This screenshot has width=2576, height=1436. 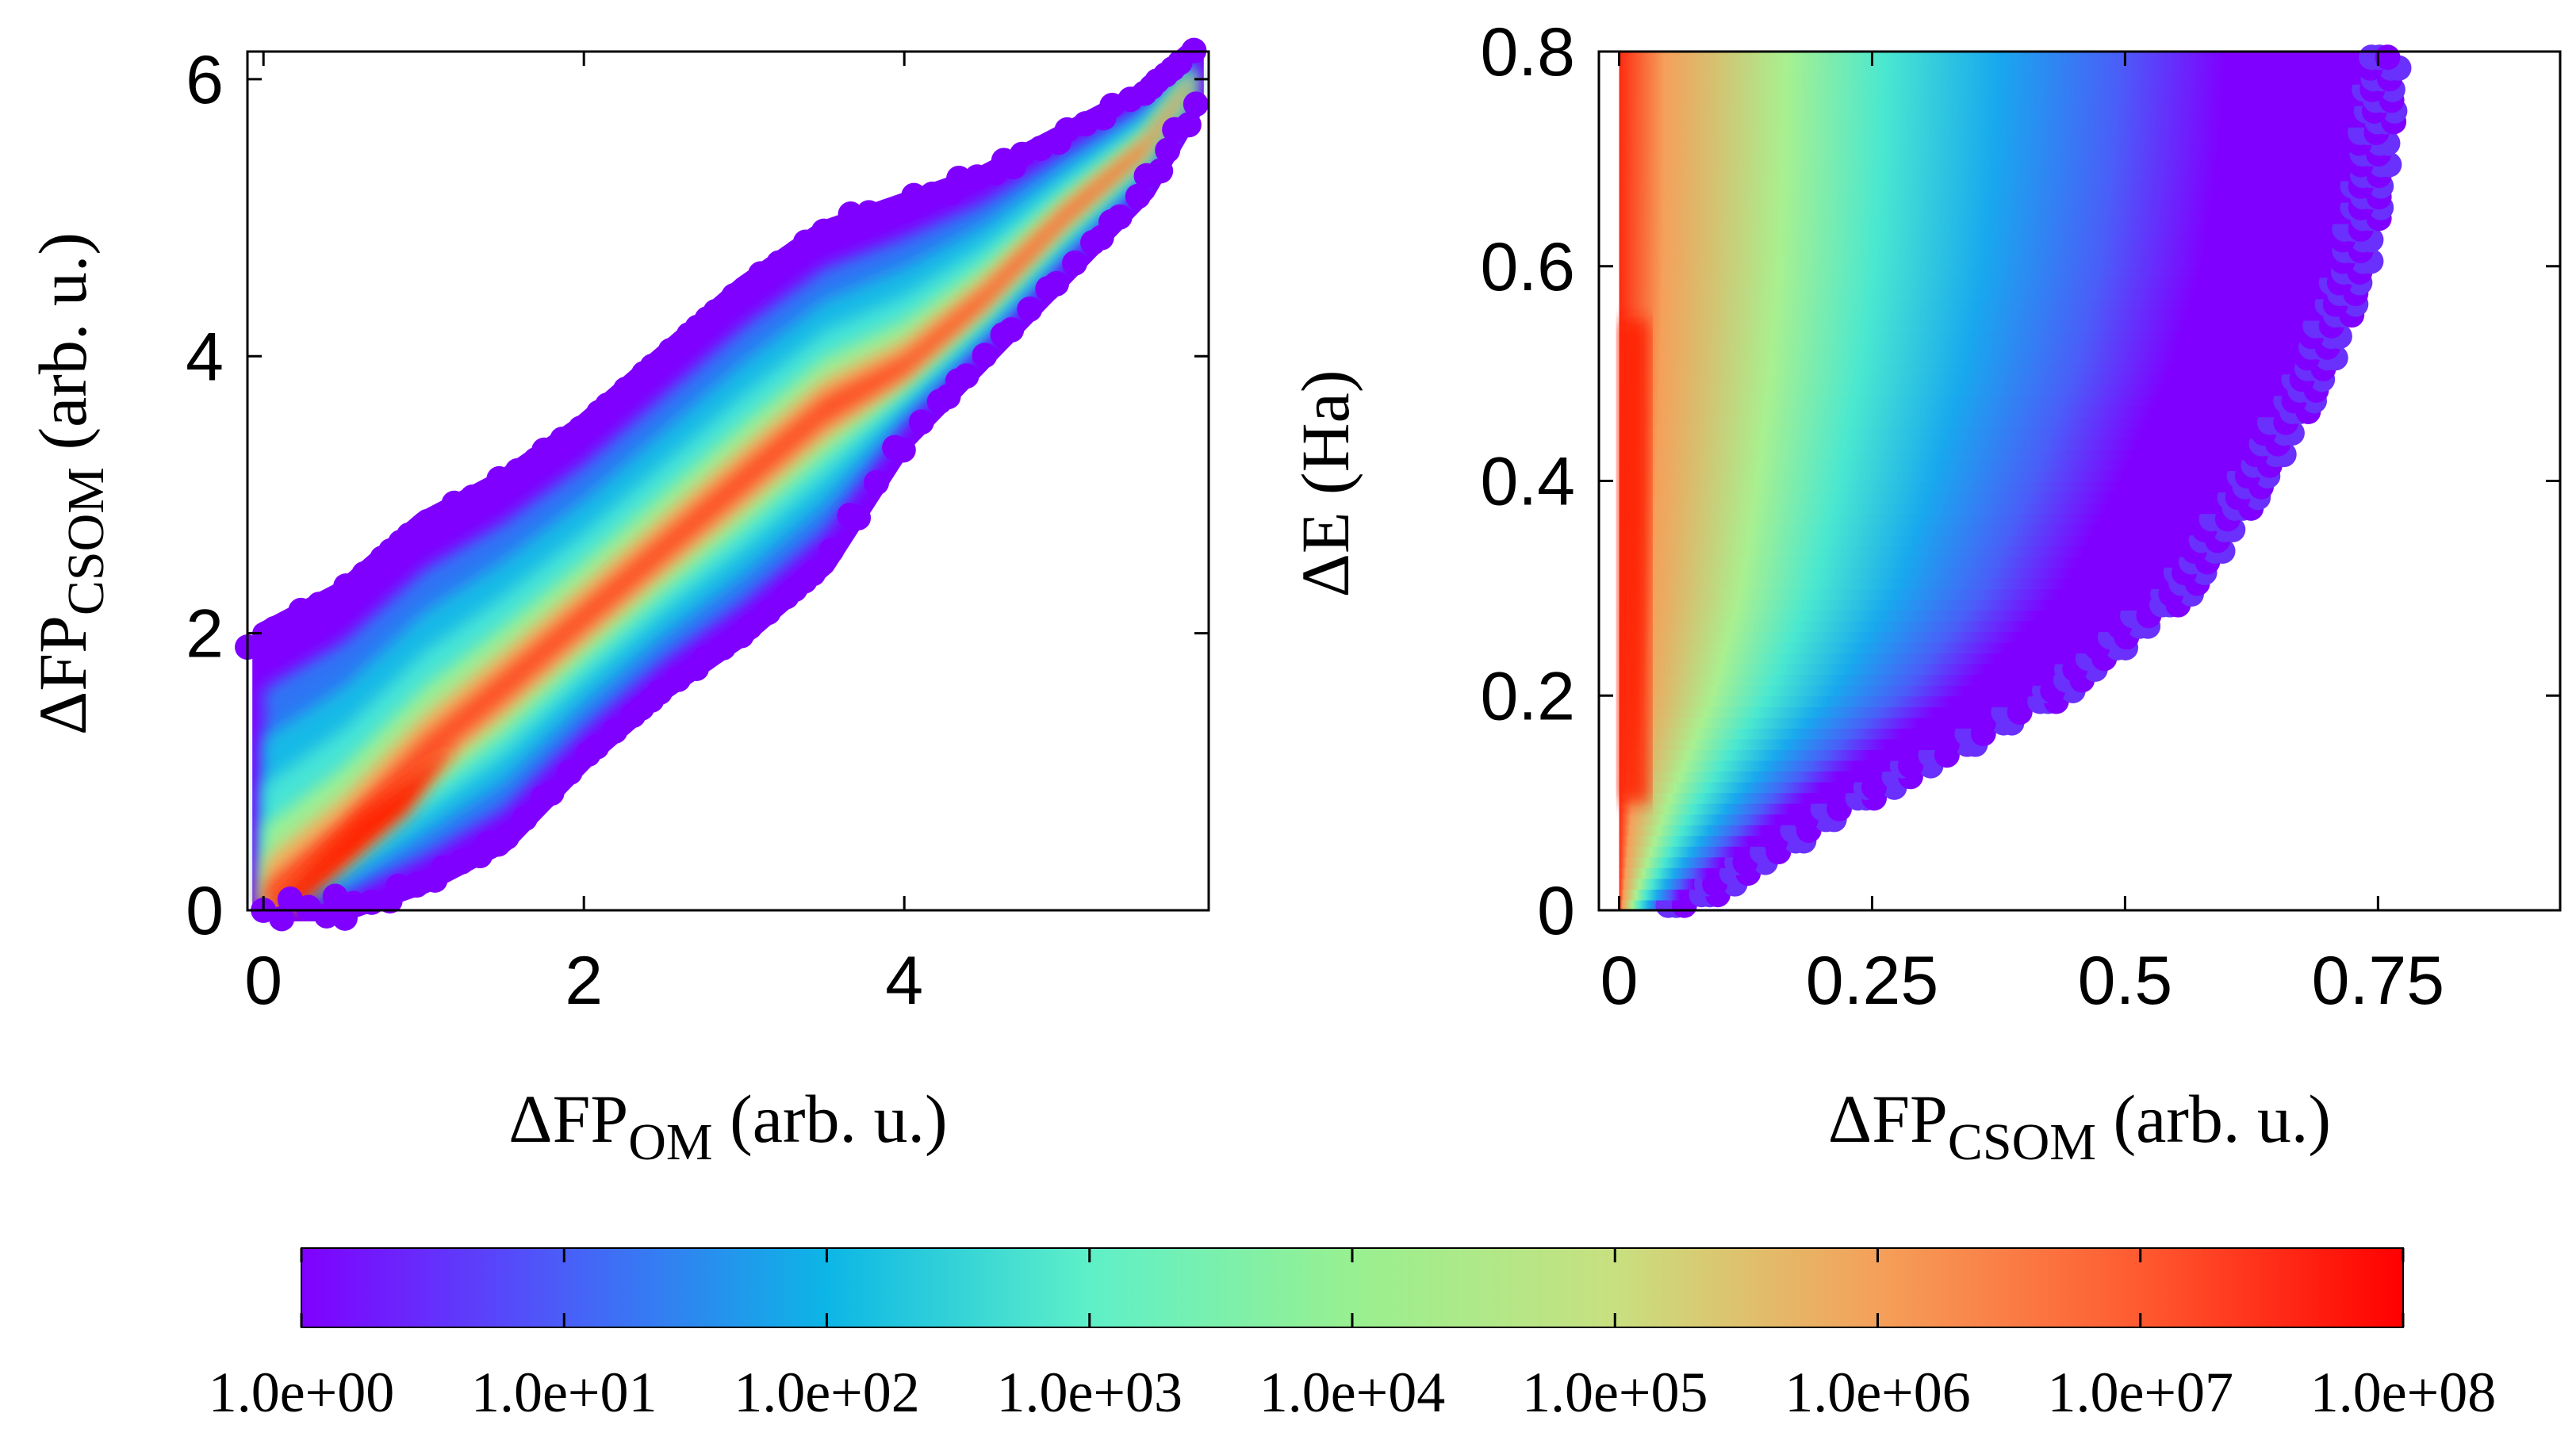 What do you see at coordinates (1090, 1392) in the screenshot?
I see `colorbar-tick-label: 1.0e+03` at bounding box center [1090, 1392].